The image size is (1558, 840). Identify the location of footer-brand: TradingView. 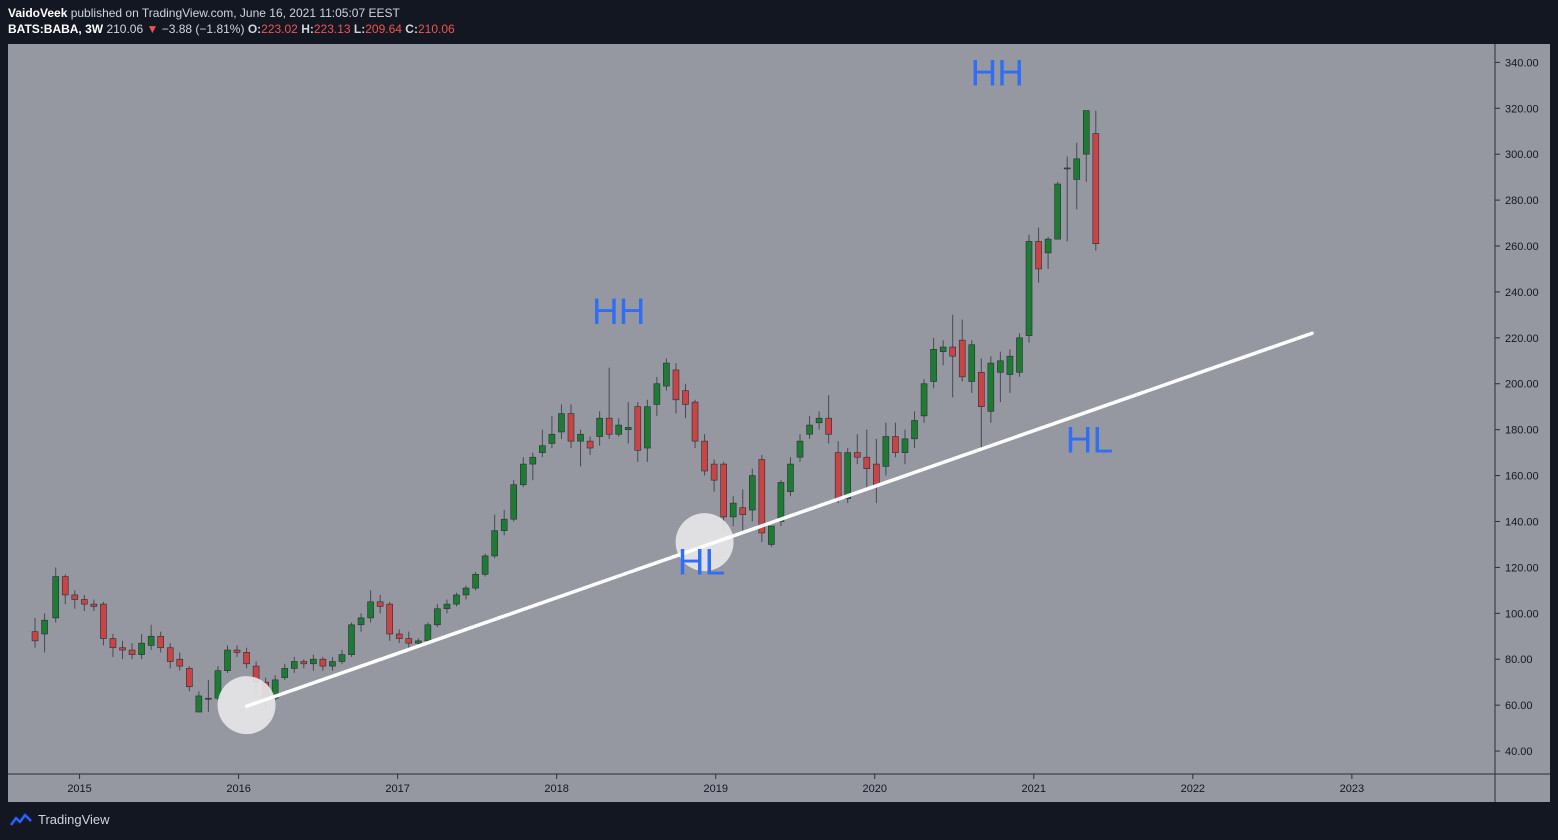
(74, 819).